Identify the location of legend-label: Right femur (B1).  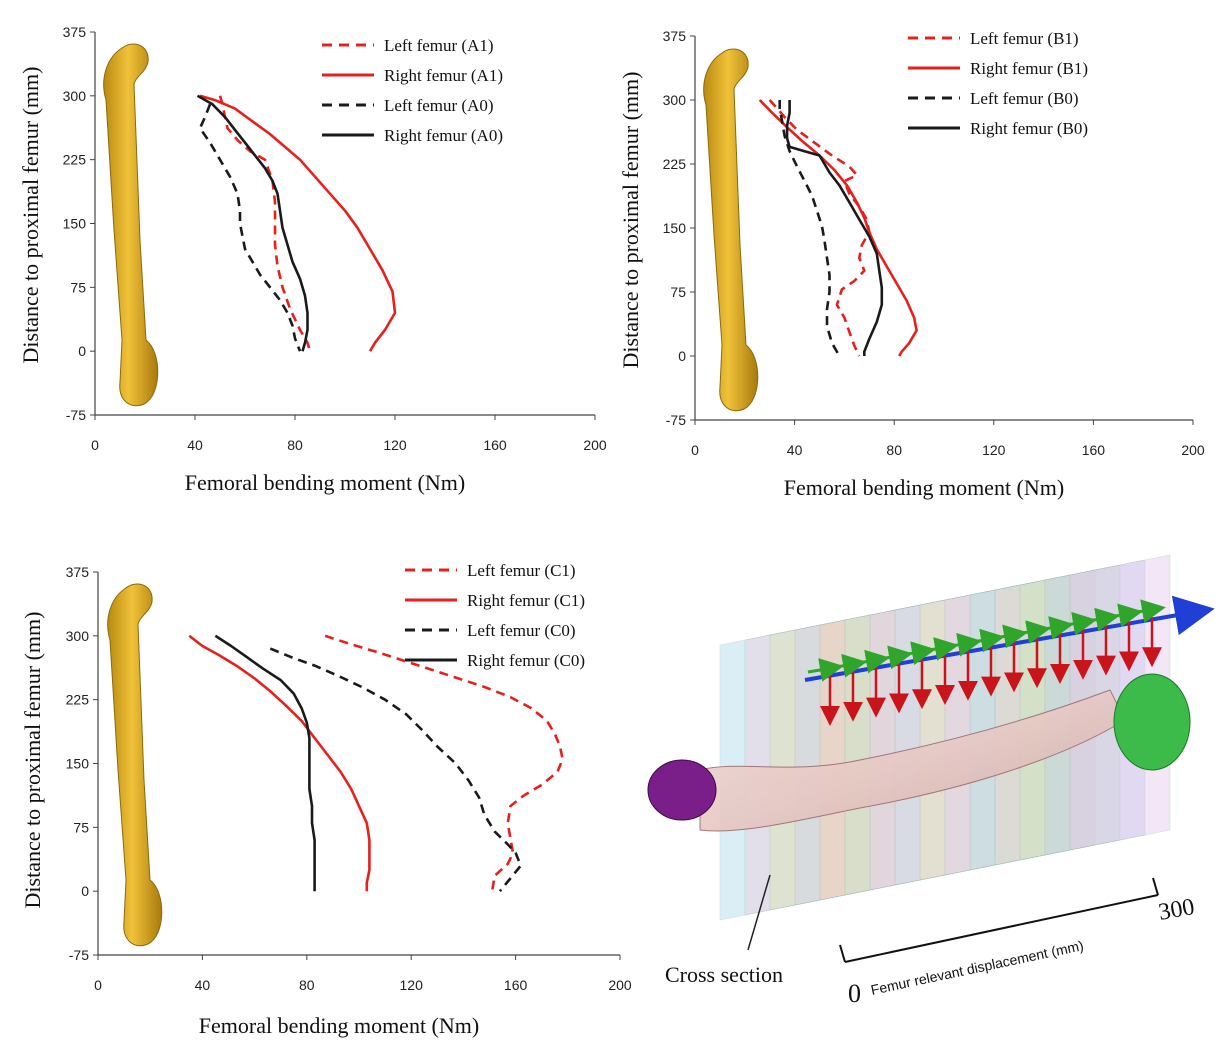
(1029, 68).